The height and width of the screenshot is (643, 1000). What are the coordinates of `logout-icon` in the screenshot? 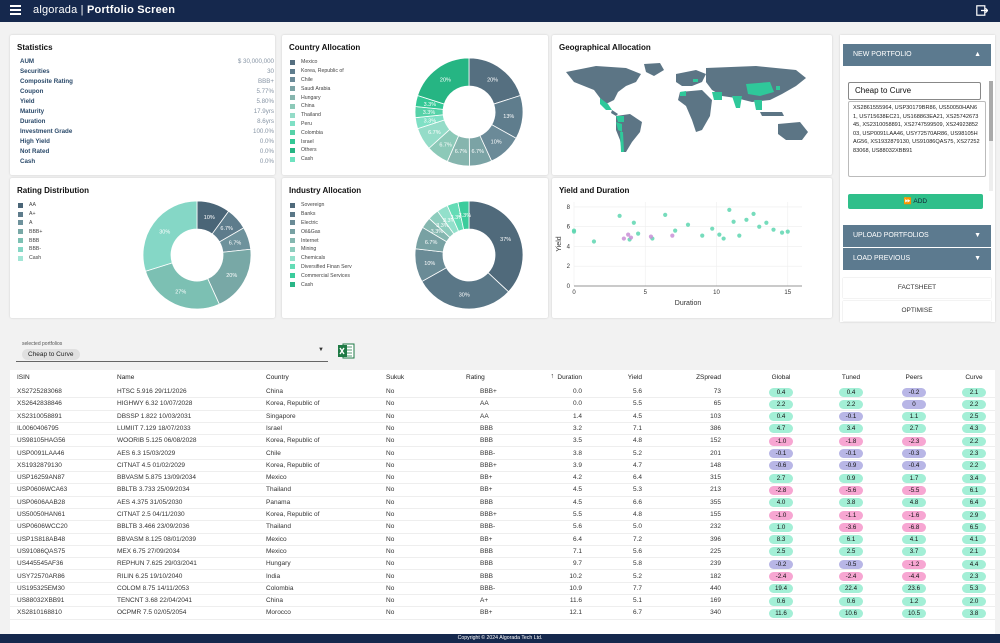 It's located at (982, 10).